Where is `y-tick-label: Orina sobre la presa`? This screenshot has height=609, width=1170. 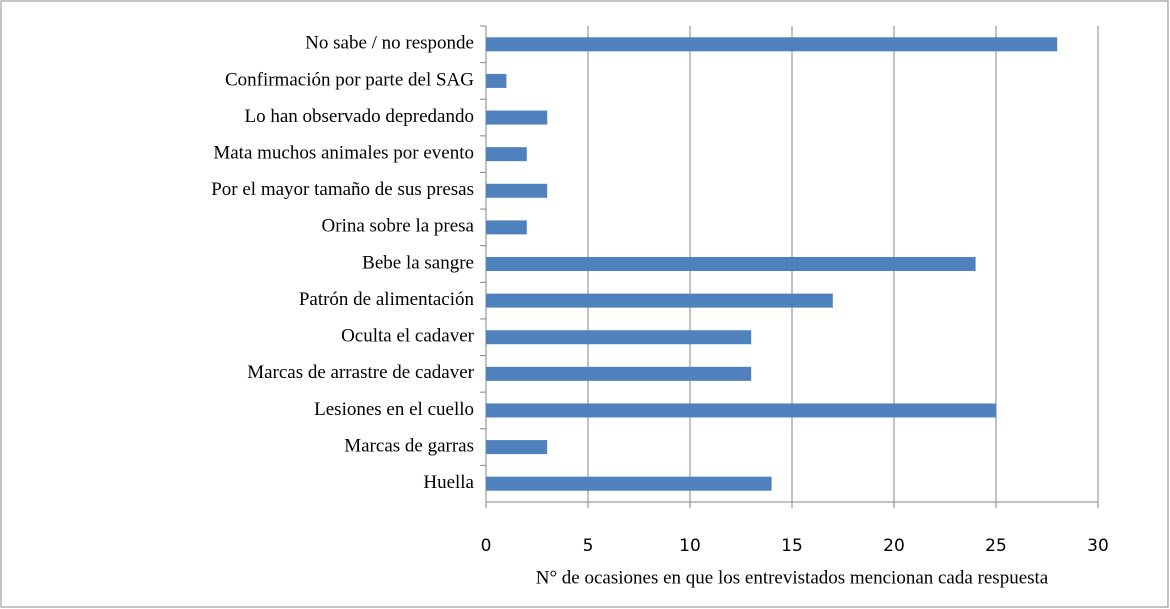 y-tick-label: Orina sobre la presa is located at coordinates (398, 226).